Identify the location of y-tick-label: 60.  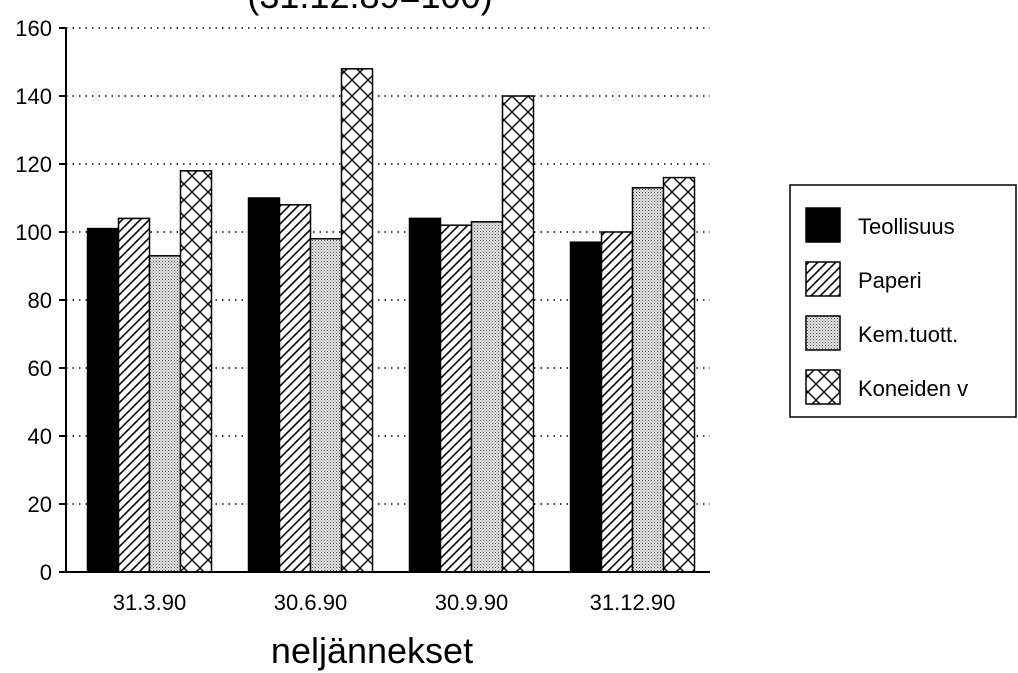
(40, 368).